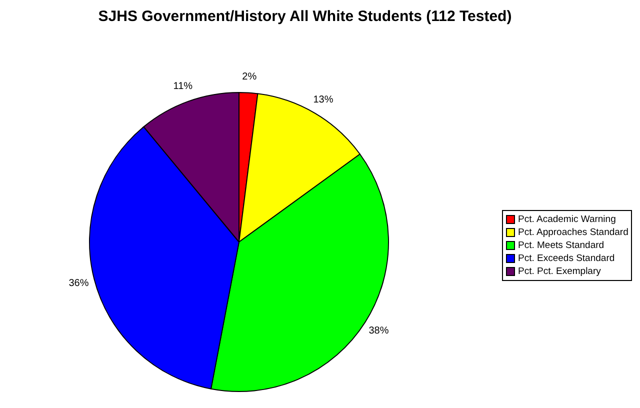 The width and height of the screenshot is (640, 408). What do you see at coordinates (378, 330) in the screenshot?
I see `data-label: 38%` at bounding box center [378, 330].